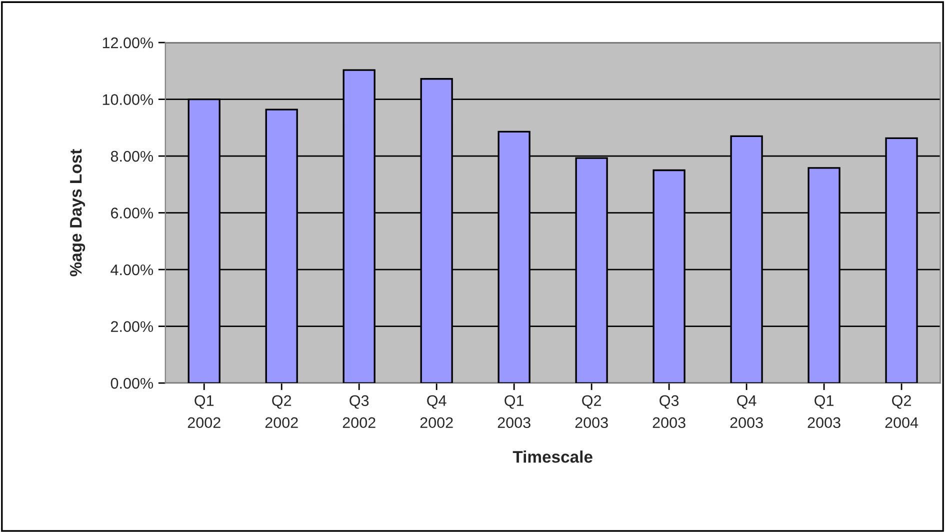  I want to click on y-tick-label: 2.00%, so click(132, 326).